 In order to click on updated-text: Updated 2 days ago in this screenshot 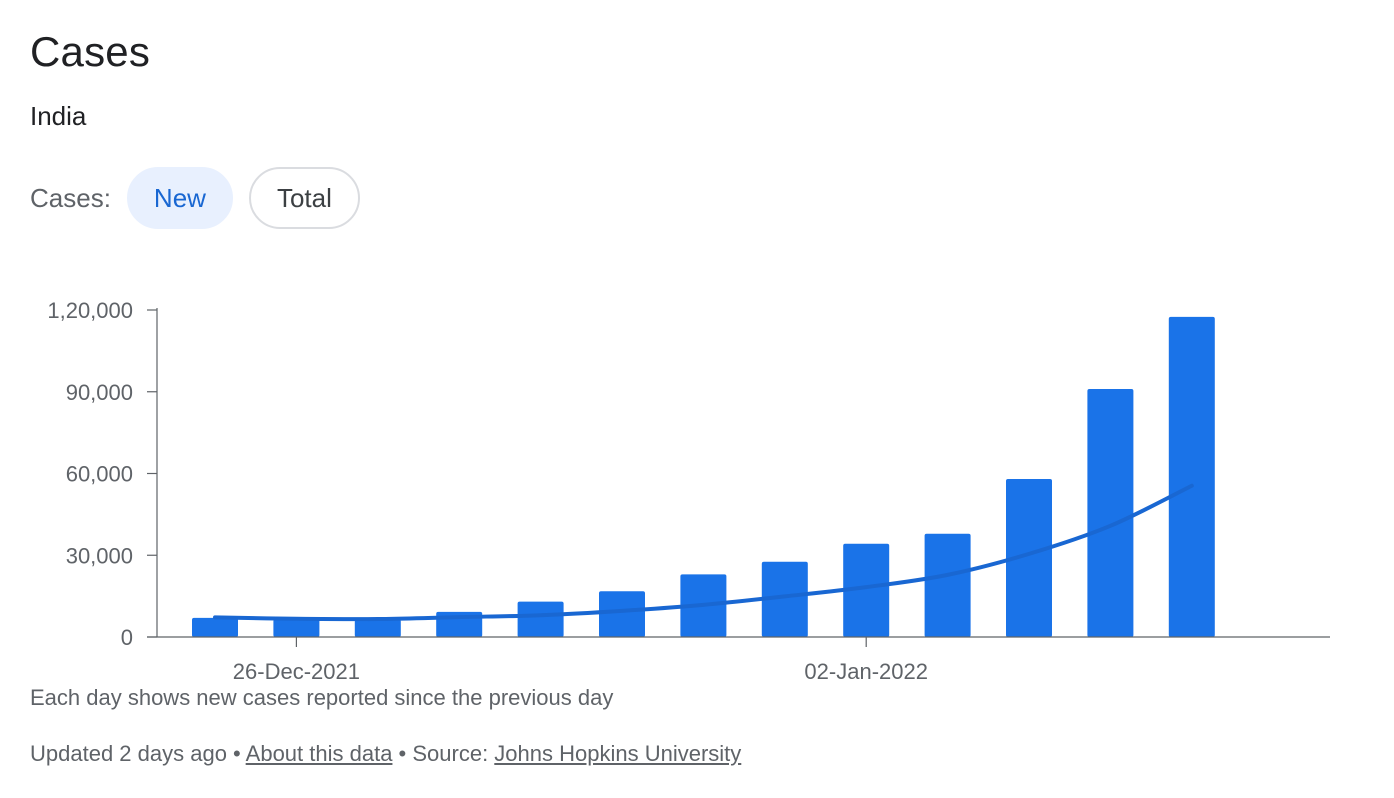, I will do `click(128, 753)`.